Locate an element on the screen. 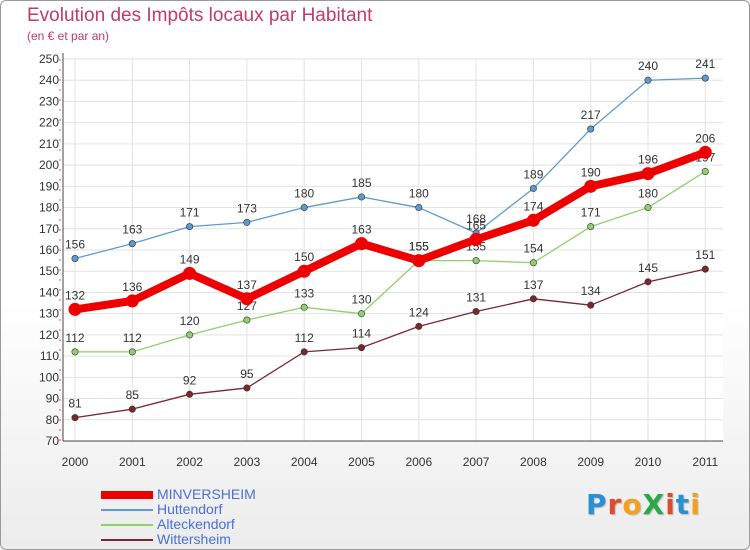 This screenshot has height=550, width=750. y-tick-label: 170 is located at coordinates (49, 229).